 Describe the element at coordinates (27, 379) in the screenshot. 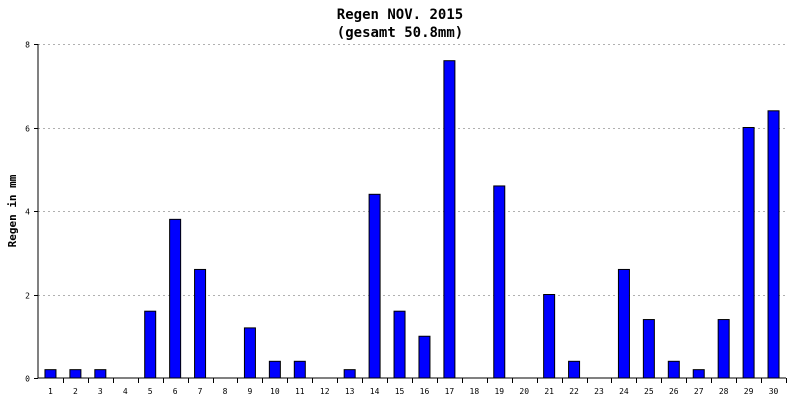

I see `y-tick-label-0: 0` at that location.